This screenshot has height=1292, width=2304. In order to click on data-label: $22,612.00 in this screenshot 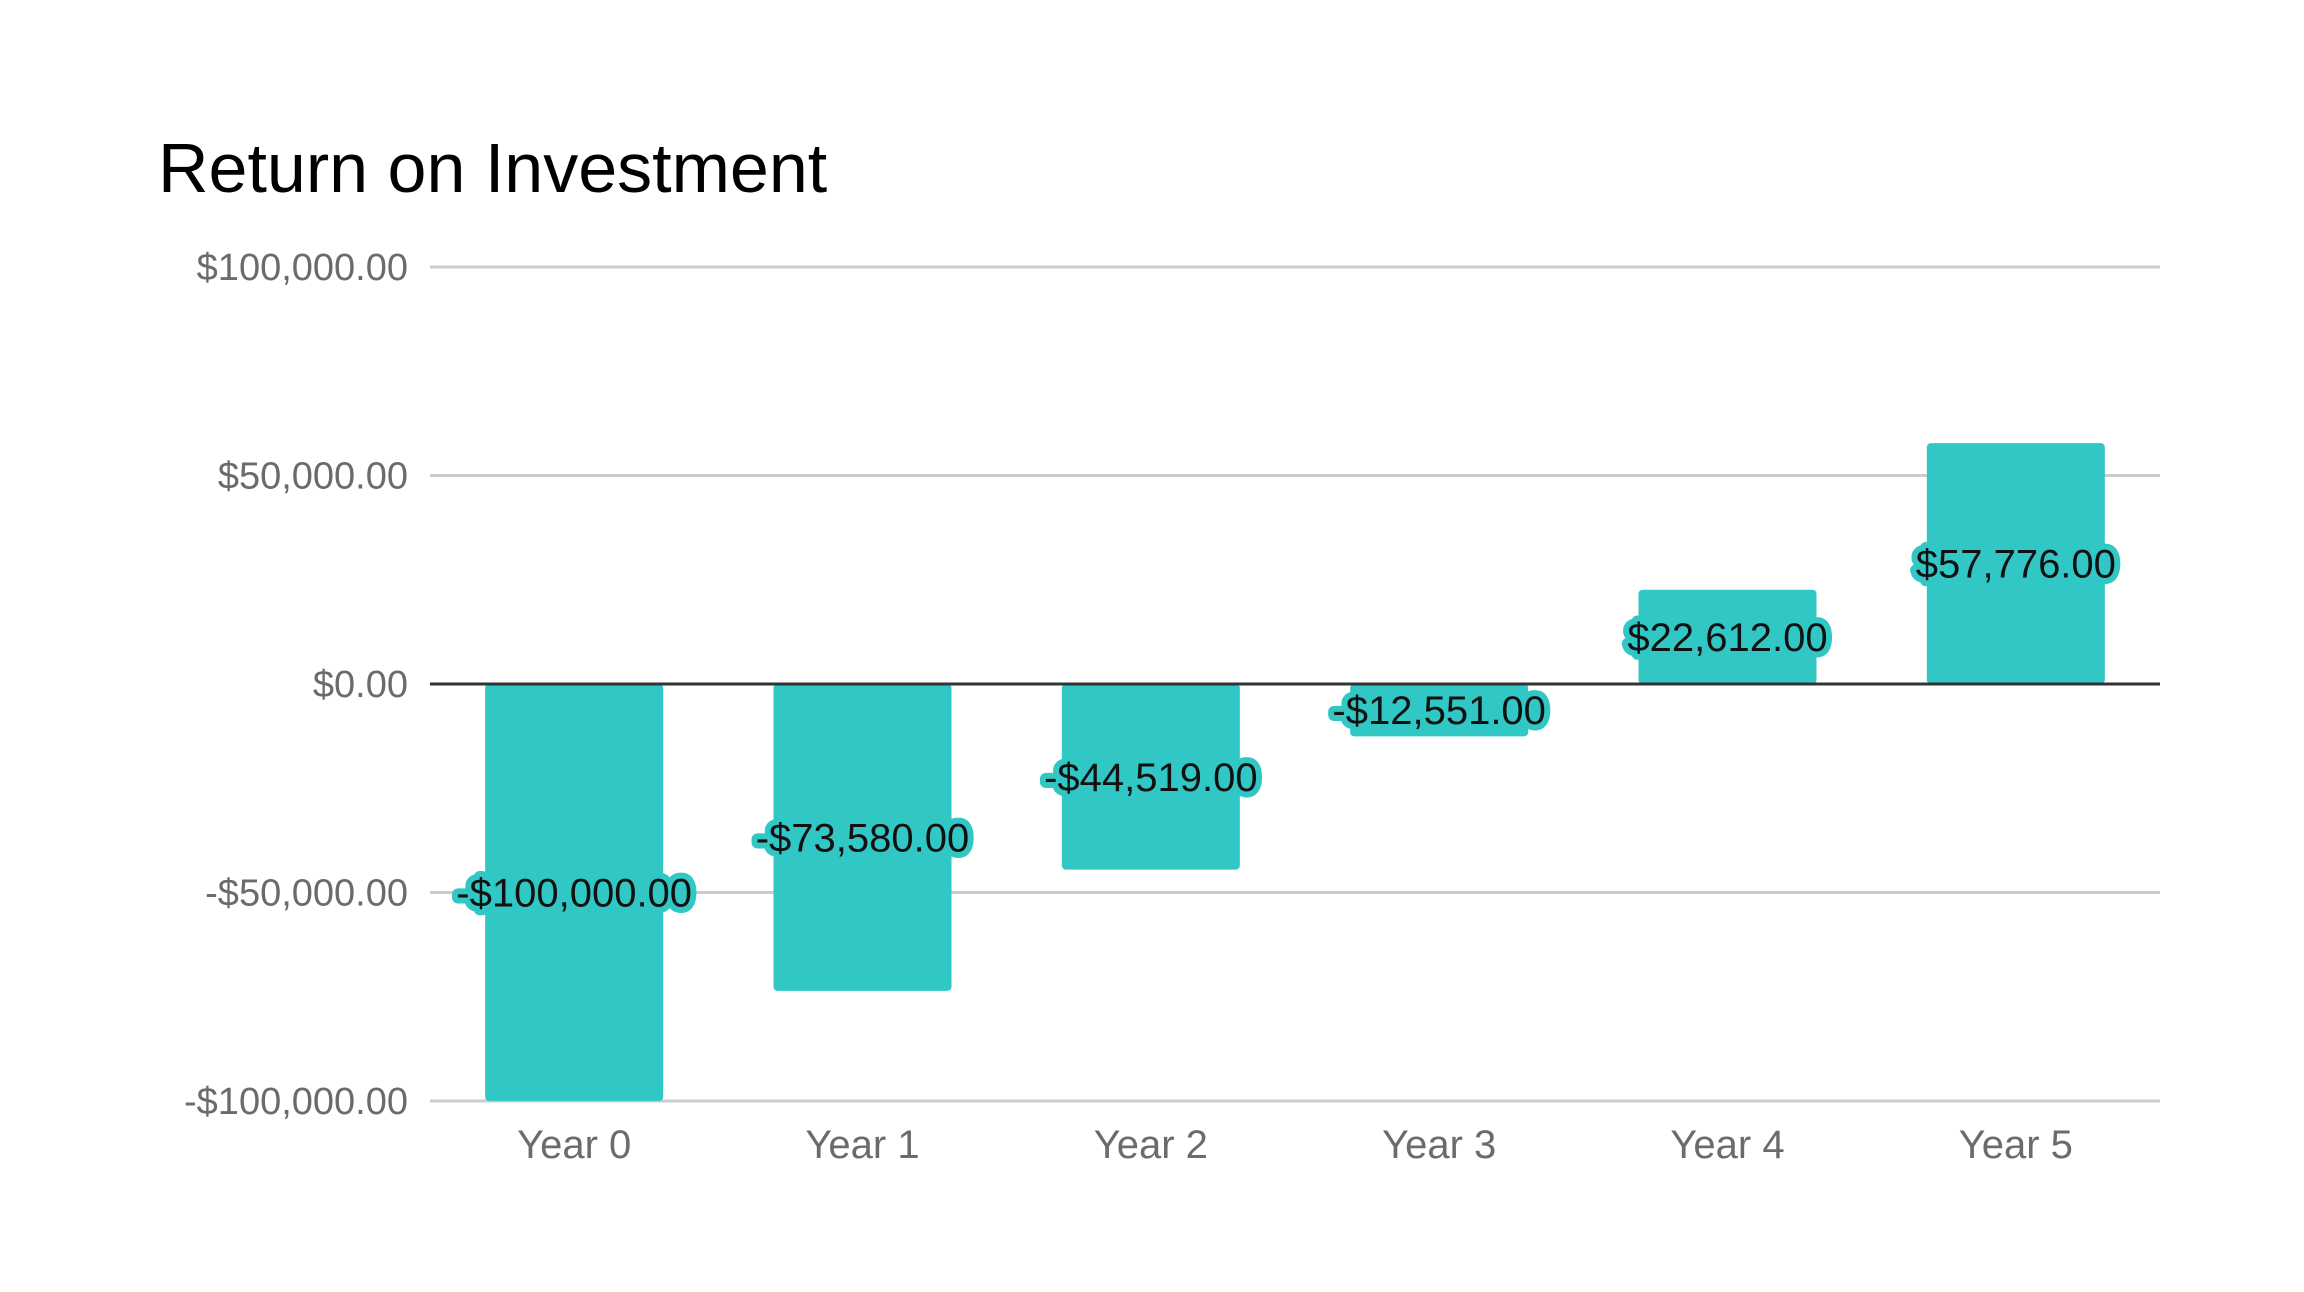, I will do `click(1727, 638)`.